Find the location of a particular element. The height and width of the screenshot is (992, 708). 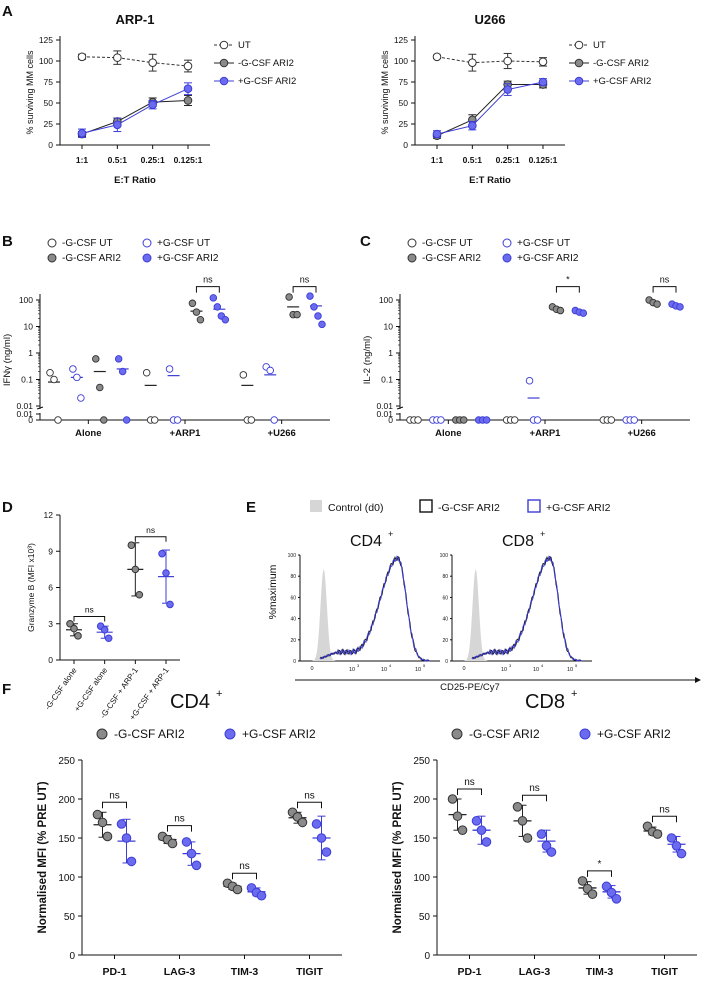

y-tick-label: 75 is located at coordinates (49, 82).